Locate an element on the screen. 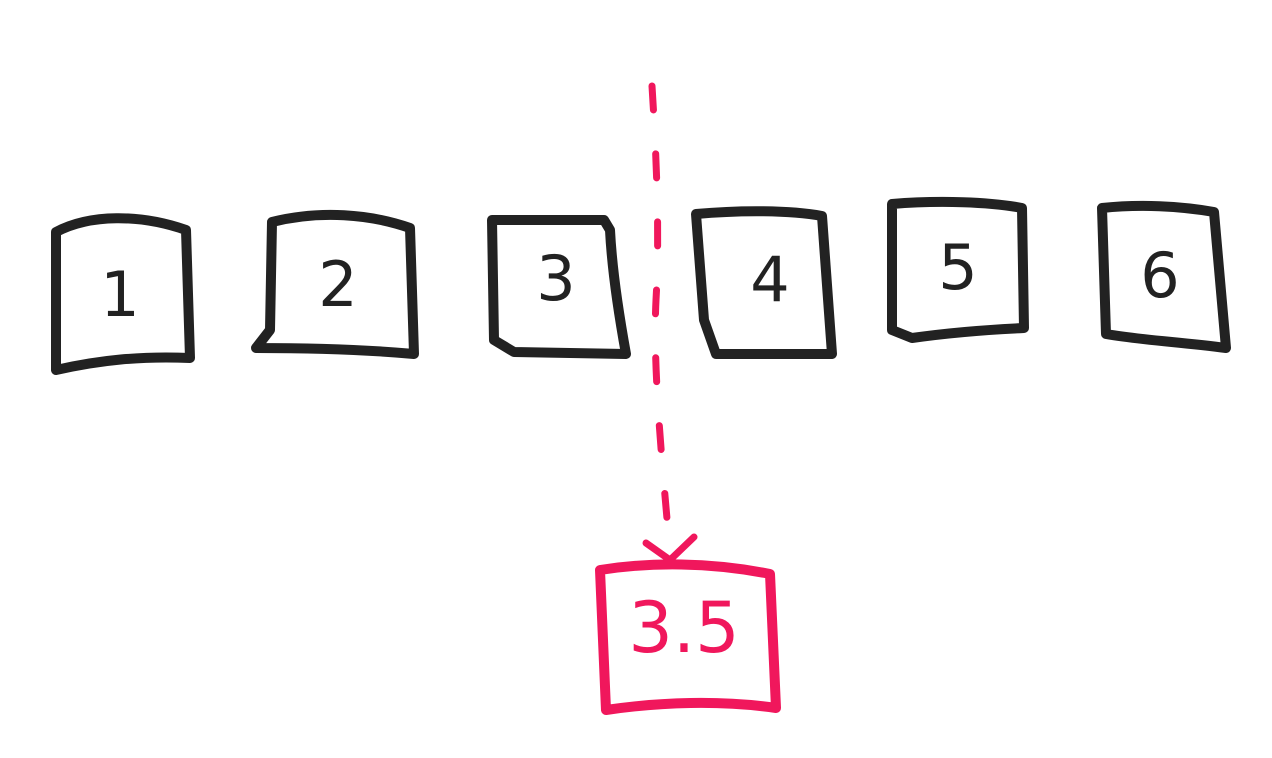  number-box-label: 5 is located at coordinates (957, 267).